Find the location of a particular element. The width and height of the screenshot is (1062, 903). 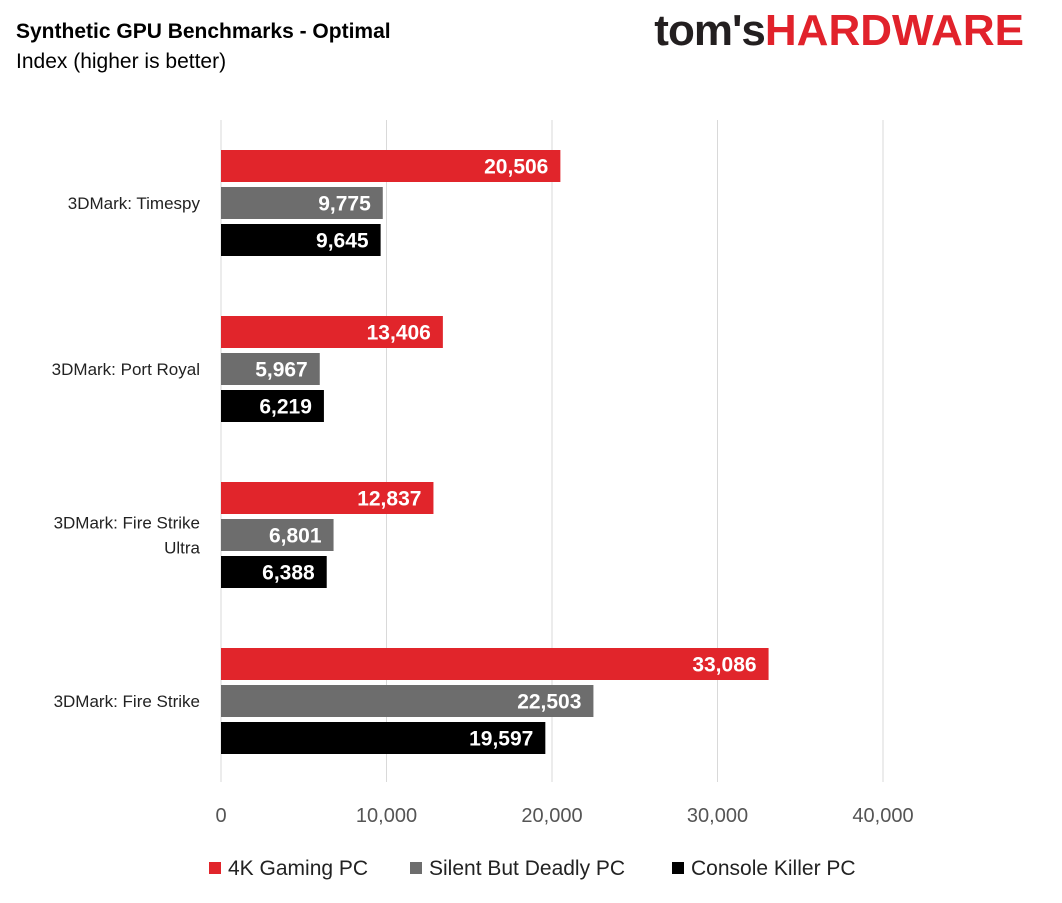

brand-logo: tom'sHARDWARE is located at coordinates (839, 31).